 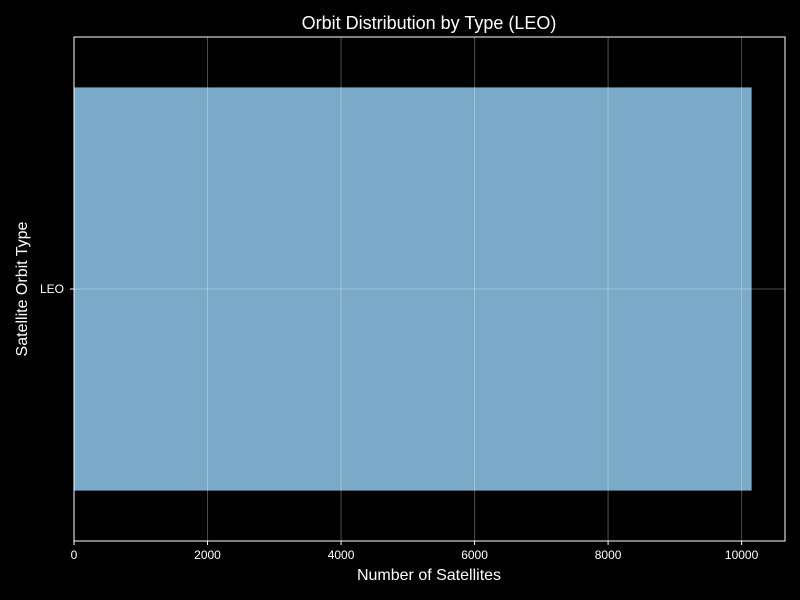 I want to click on x-tick-label-10000: 10000, so click(x=742, y=555).